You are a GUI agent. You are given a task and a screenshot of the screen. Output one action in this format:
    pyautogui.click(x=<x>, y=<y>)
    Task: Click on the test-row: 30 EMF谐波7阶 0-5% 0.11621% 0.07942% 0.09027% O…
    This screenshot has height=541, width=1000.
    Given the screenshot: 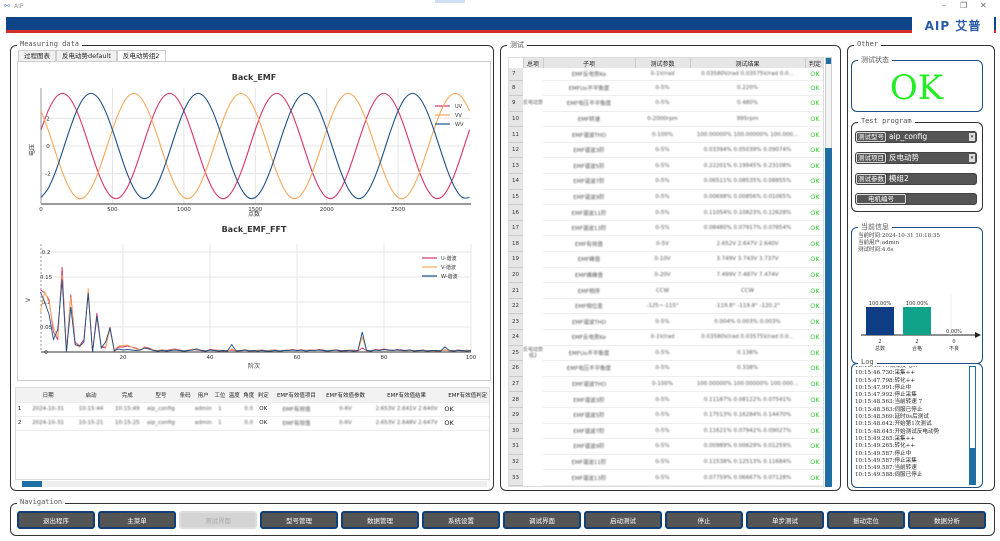 What is the action you would take?
    pyautogui.click(x=666, y=431)
    